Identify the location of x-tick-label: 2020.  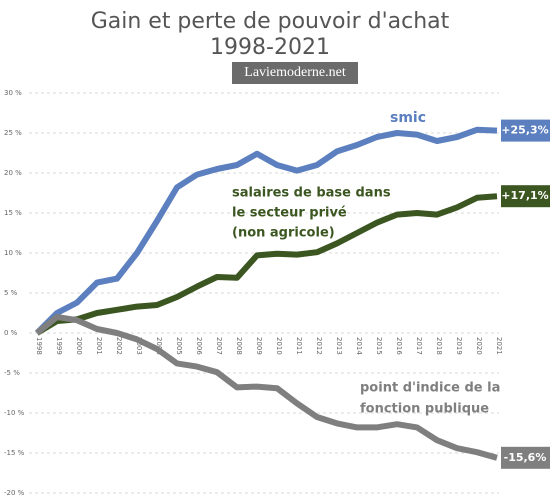
(479, 346).